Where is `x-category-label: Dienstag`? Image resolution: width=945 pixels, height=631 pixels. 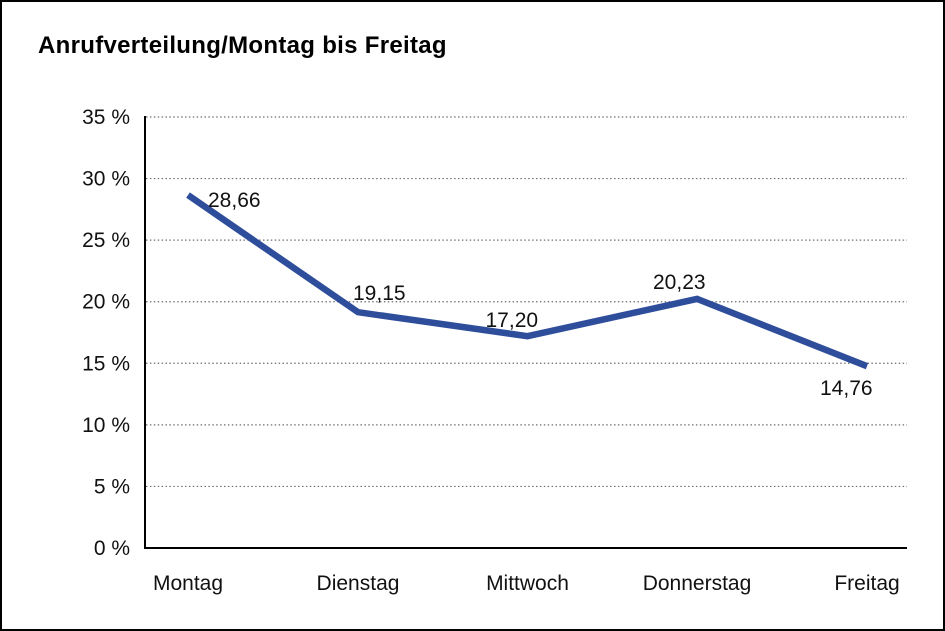
x-category-label: Dienstag is located at coordinates (358, 583).